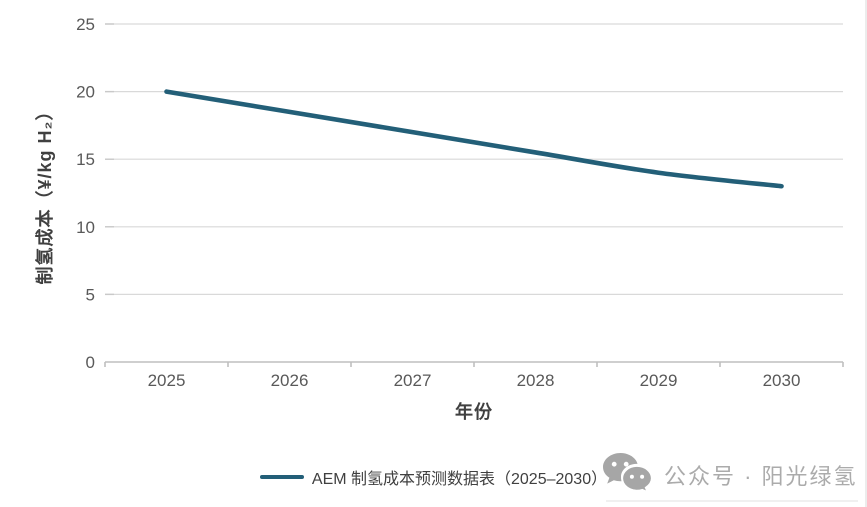 The image size is (867, 507). What do you see at coordinates (85, 193) in the screenshot?
I see `y-tick-labels: 0 5 10 15 20 25` at bounding box center [85, 193].